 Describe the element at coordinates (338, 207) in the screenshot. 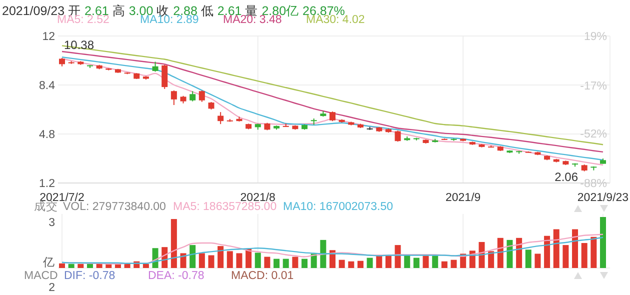

I see `text: MA10: 167002073.50` at that location.